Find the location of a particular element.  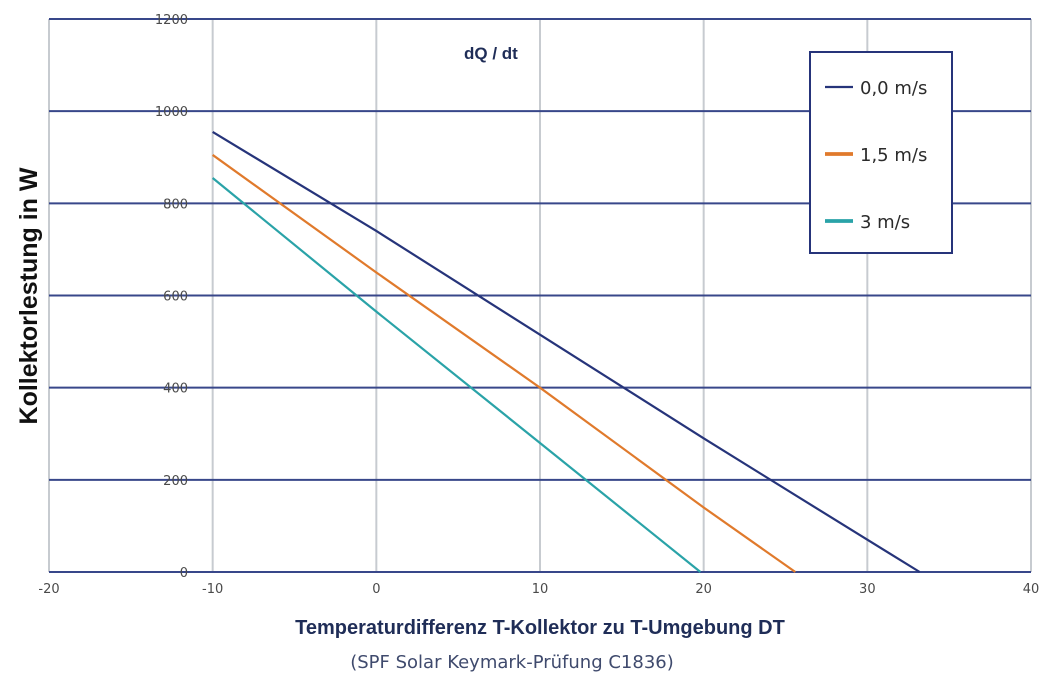

y-axis-label: Kollektorlestung in W is located at coordinates (29, 295).